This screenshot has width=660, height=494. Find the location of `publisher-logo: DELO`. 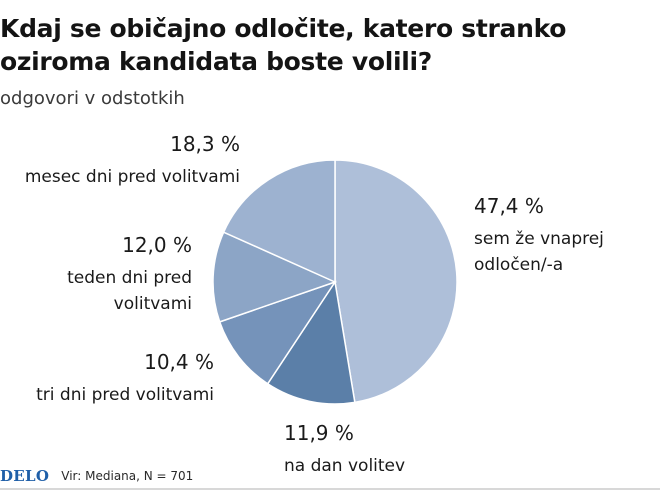

publisher-logo: DELO is located at coordinates (25, 476).